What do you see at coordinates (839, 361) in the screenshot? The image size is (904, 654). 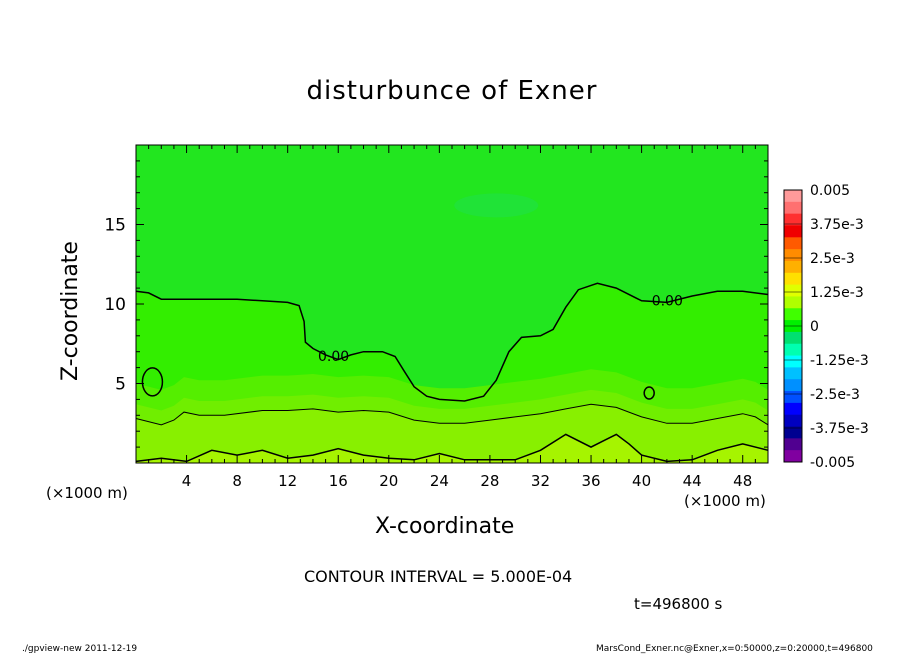 I see `colorbar-label: -1.25e-3` at bounding box center [839, 361].